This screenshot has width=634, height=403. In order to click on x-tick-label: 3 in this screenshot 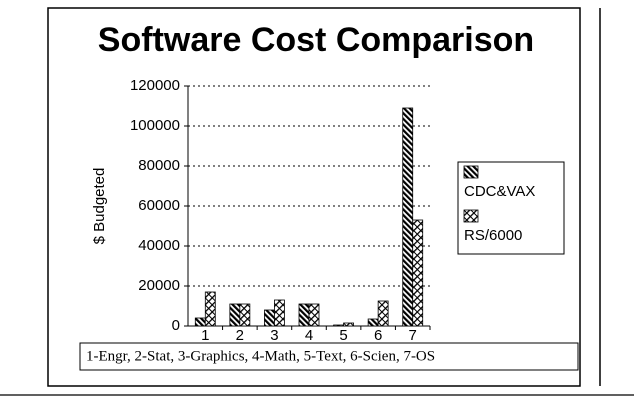, I will do `click(274, 335)`.